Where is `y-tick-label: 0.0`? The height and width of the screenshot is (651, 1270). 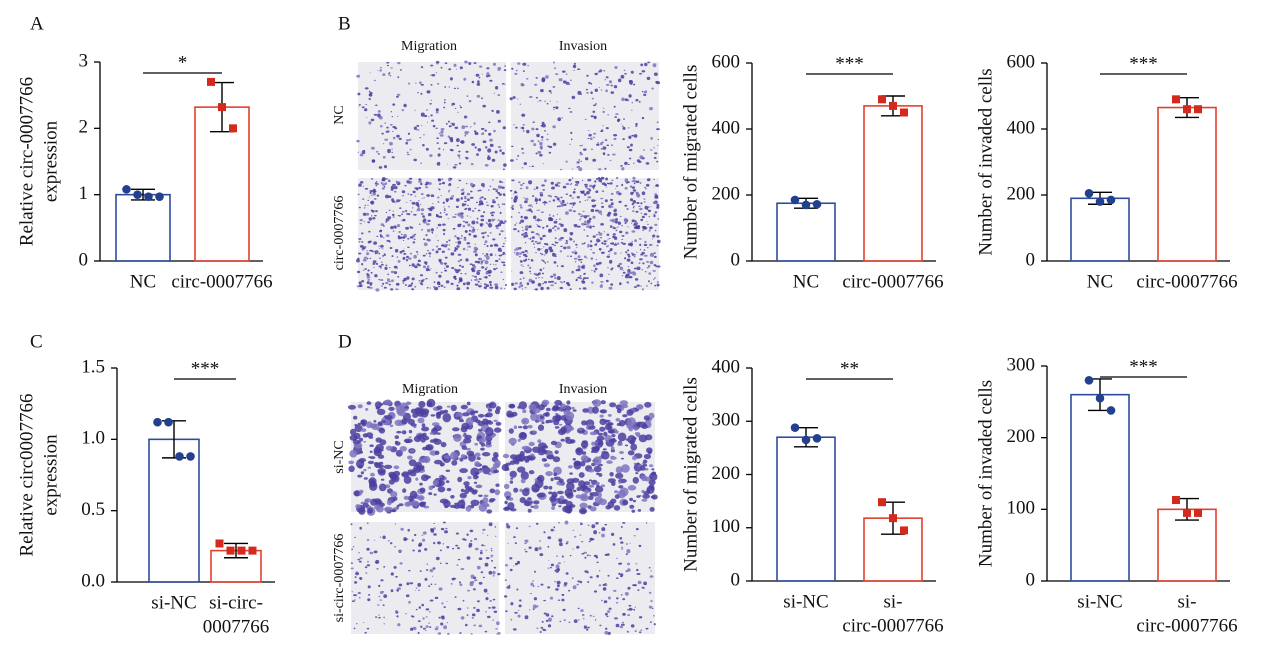 y-tick-label: 0.0 is located at coordinates (93, 580).